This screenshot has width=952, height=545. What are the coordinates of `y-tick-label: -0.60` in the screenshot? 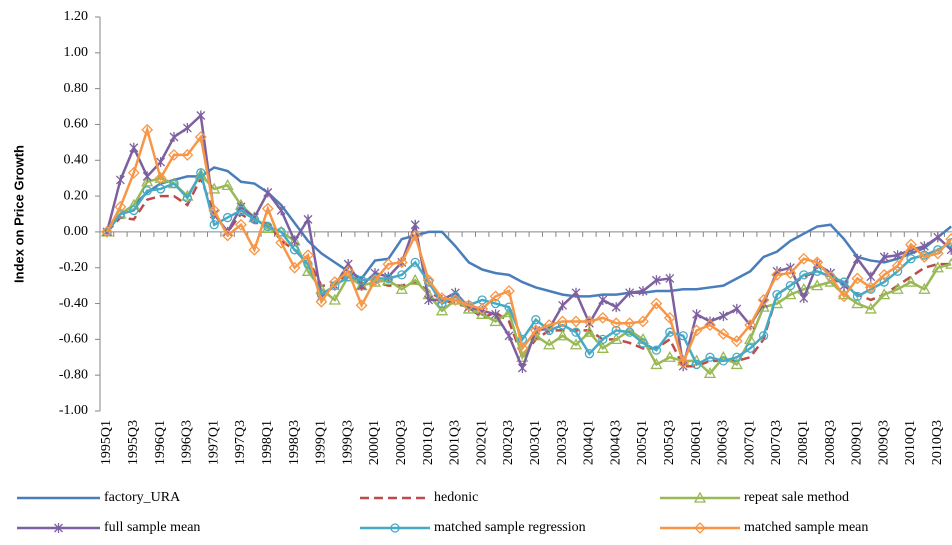 It's located at (73, 339).